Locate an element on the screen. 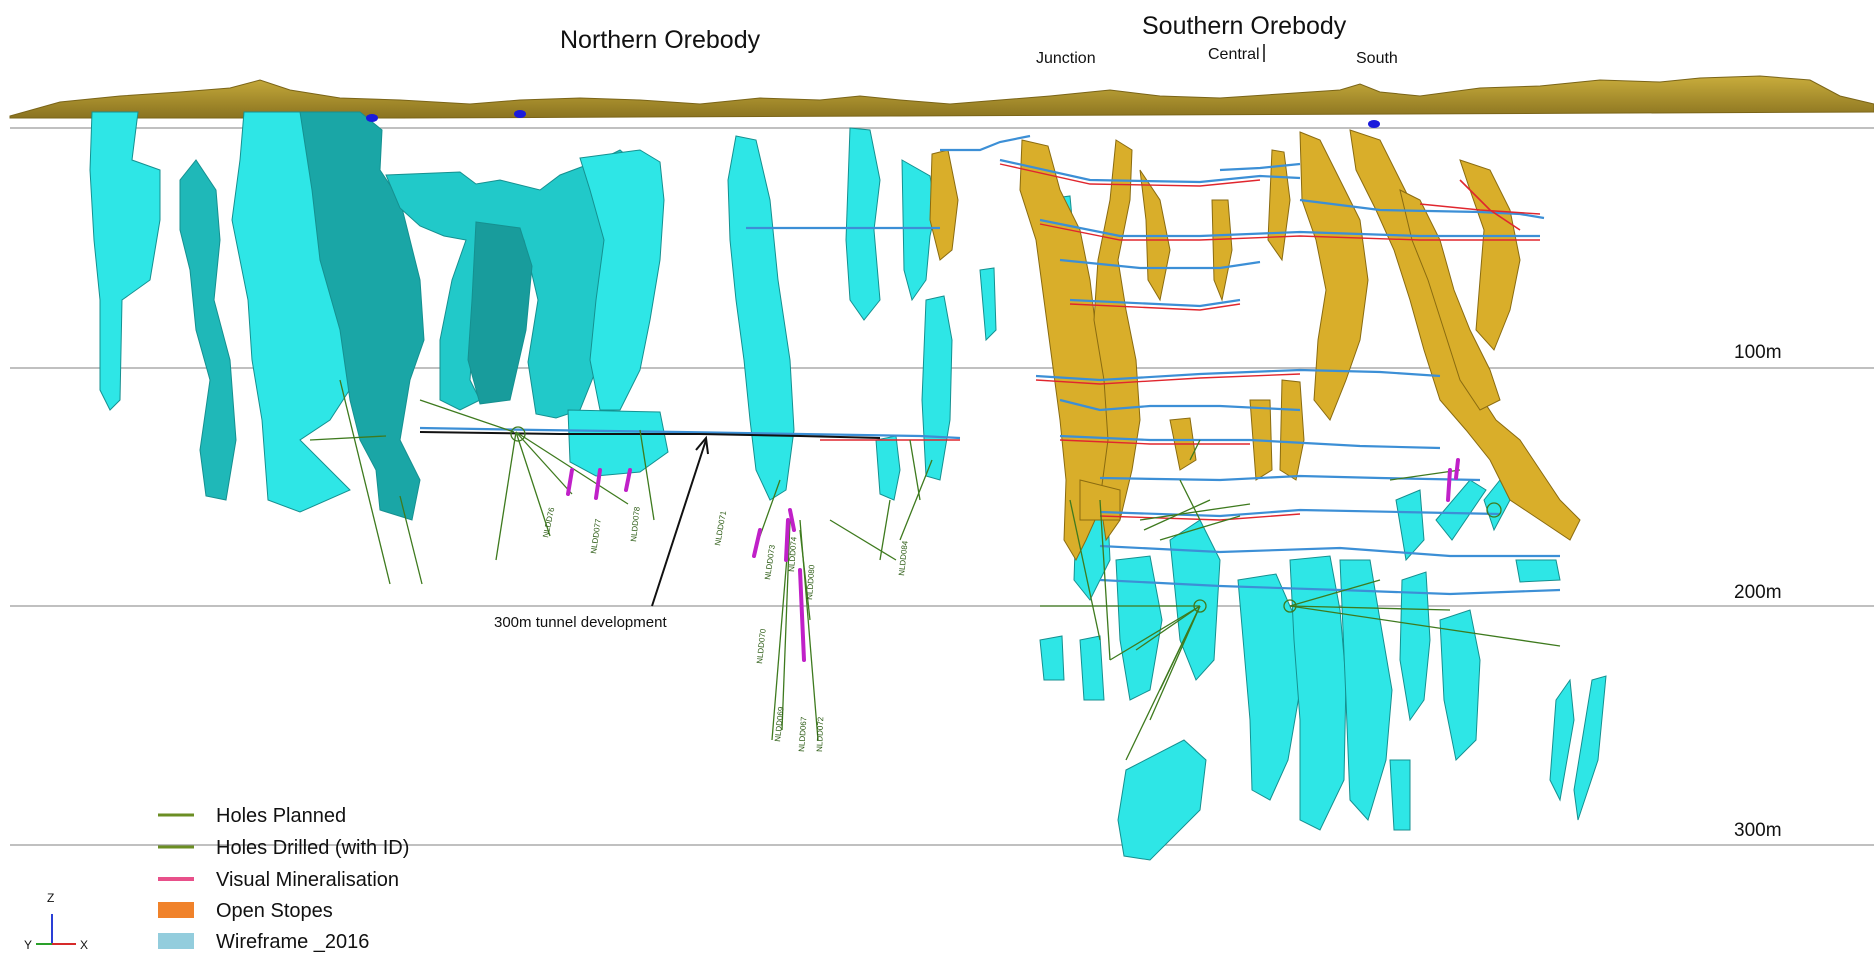  hole-collars is located at coordinates (1006, 519).